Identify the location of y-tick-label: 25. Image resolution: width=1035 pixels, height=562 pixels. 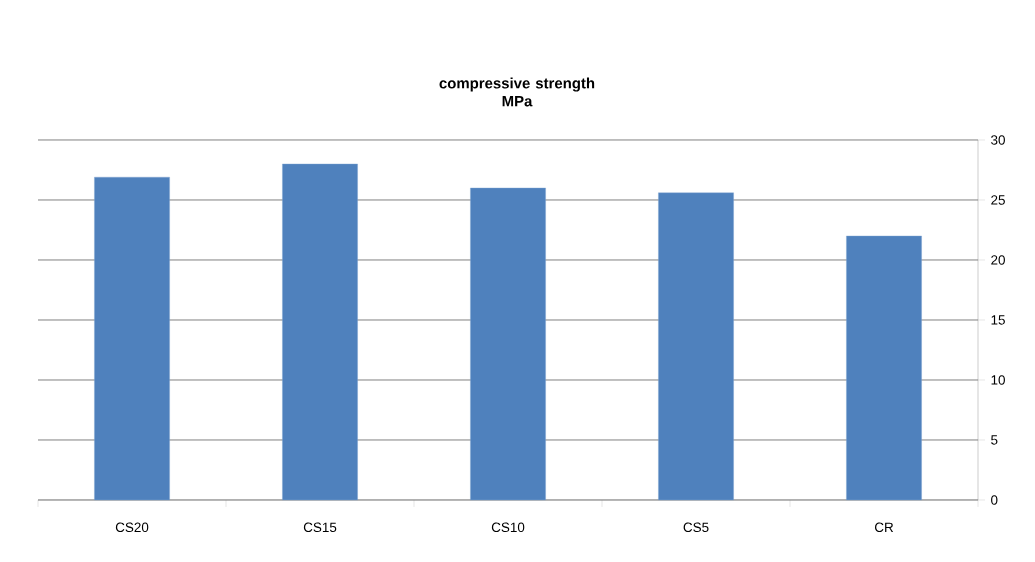
(998, 200).